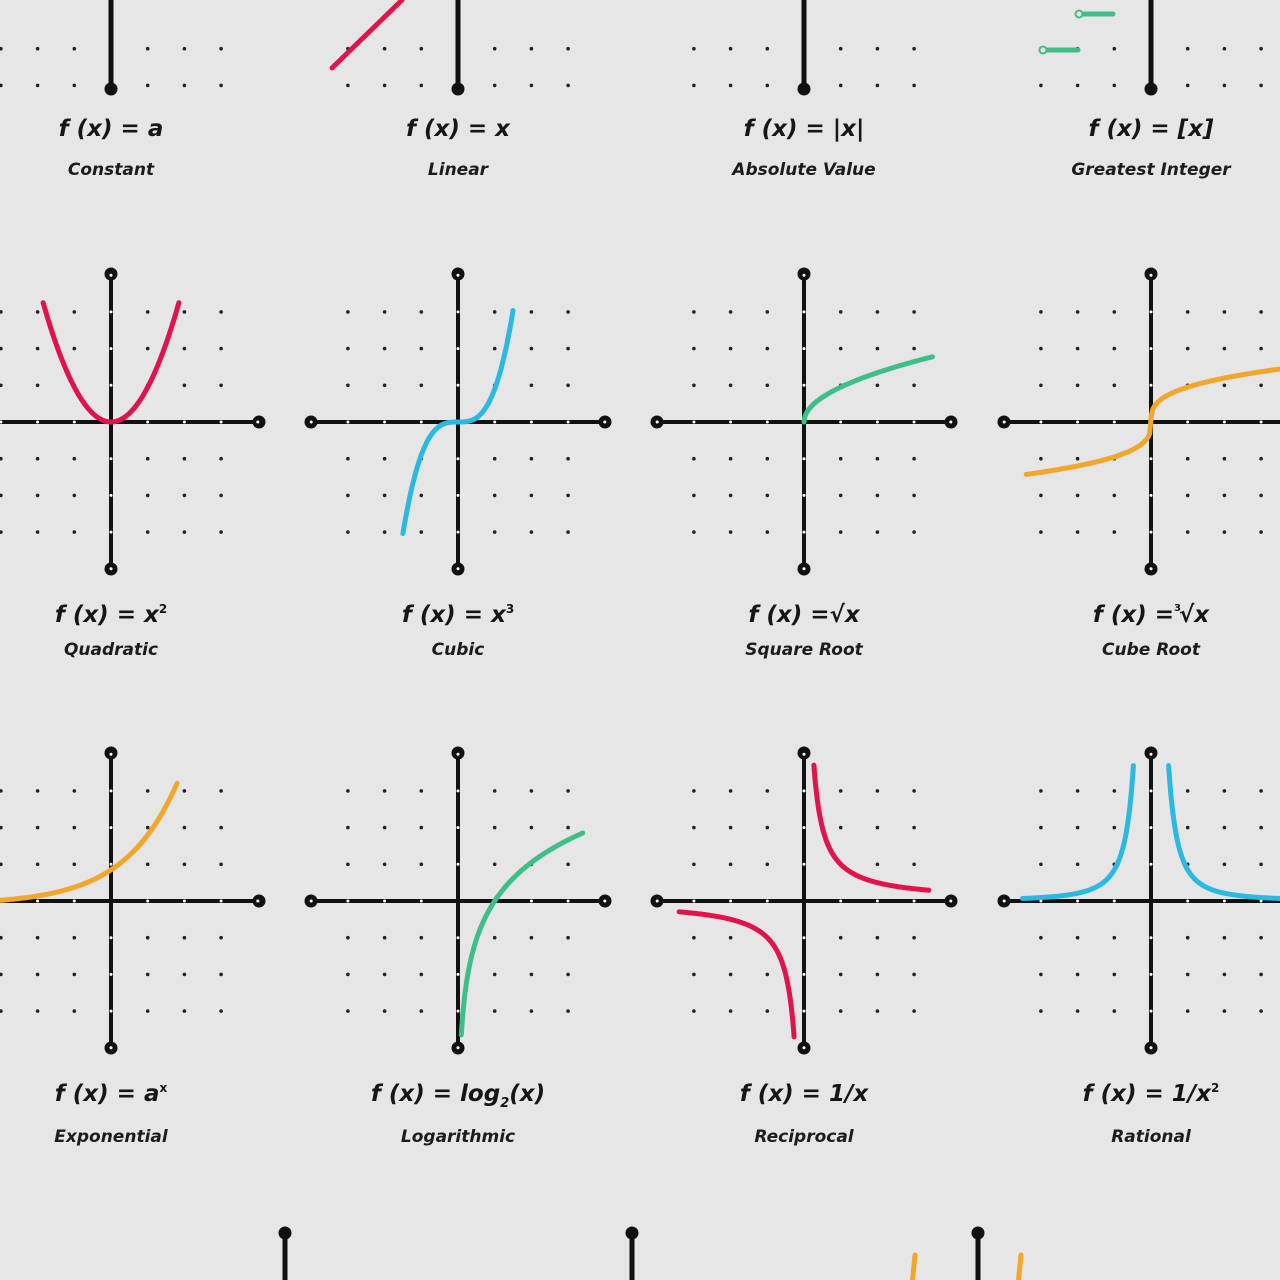  What do you see at coordinates (163, 609) in the screenshot?
I see `formula-quadratic-exponent: 2` at bounding box center [163, 609].